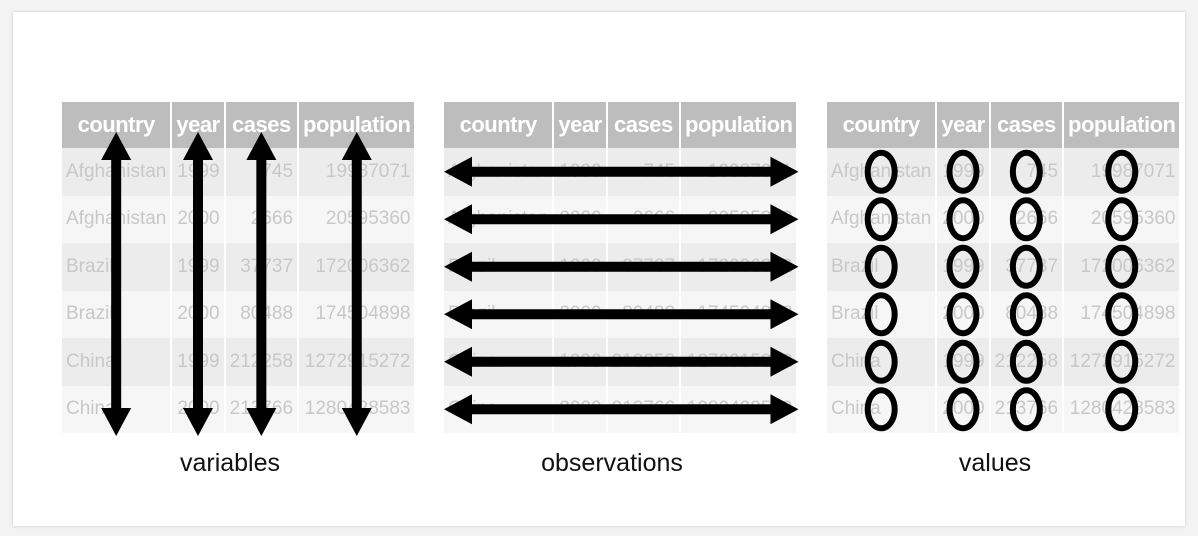 This screenshot has height=536, width=1198. What do you see at coordinates (230, 463) in the screenshot?
I see `caption-variables: variables` at bounding box center [230, 463].